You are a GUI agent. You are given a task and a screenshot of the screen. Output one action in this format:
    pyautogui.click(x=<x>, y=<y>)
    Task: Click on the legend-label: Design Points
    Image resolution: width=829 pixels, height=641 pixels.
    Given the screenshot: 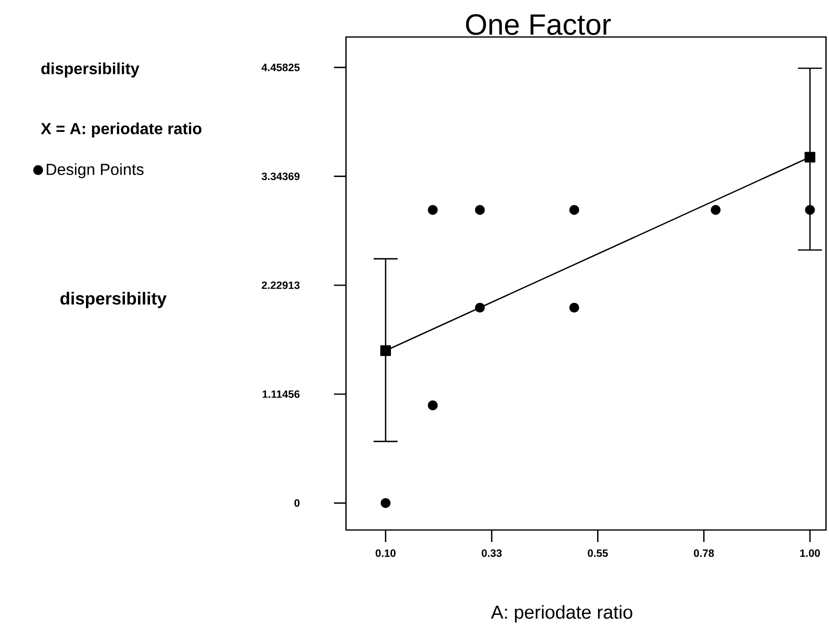 What is the action you would take?
    pyautogui.click(x=95, y=170)
    